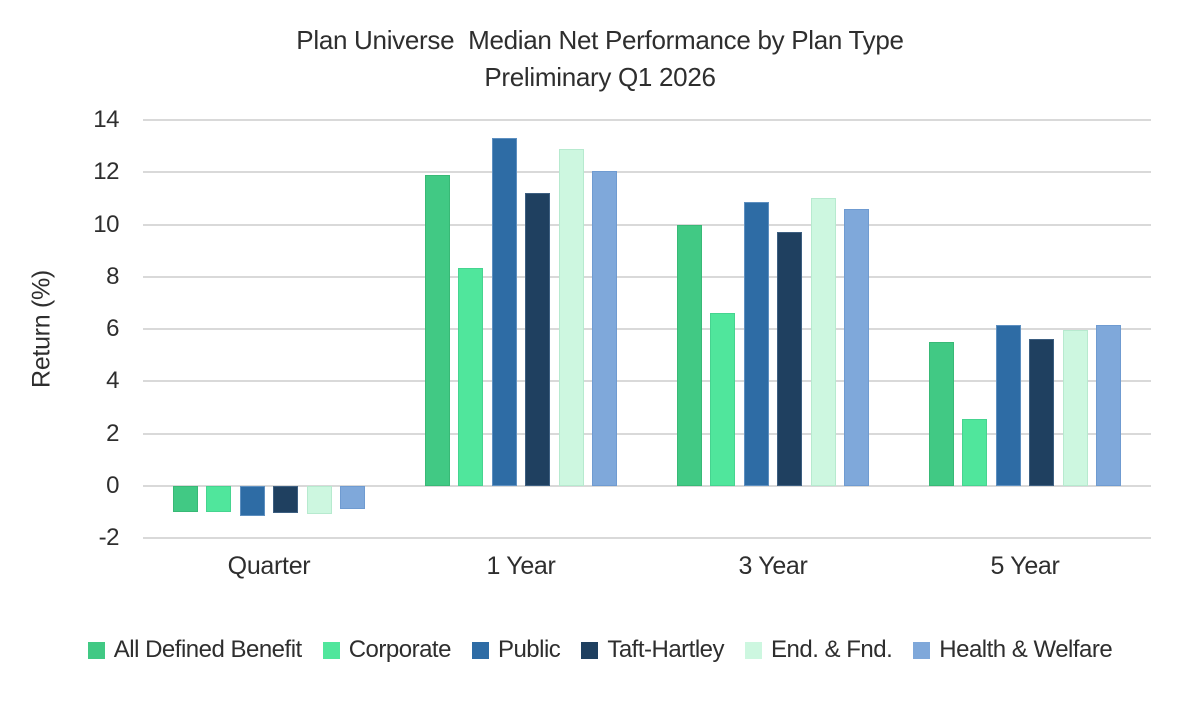 This screenshot has height=711, width=1200. What do you see at coordinates (666, 649) in the screenshot?
I see `legend-label: Taft-Hartley` at bounding box center [666, 649].